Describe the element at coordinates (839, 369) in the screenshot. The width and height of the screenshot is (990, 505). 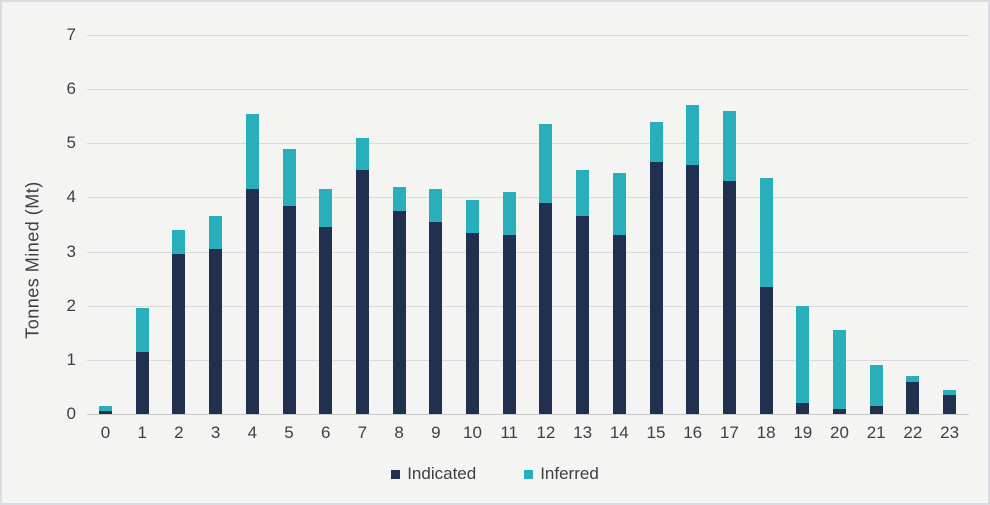
I see `bar-20-inferred` at that location.